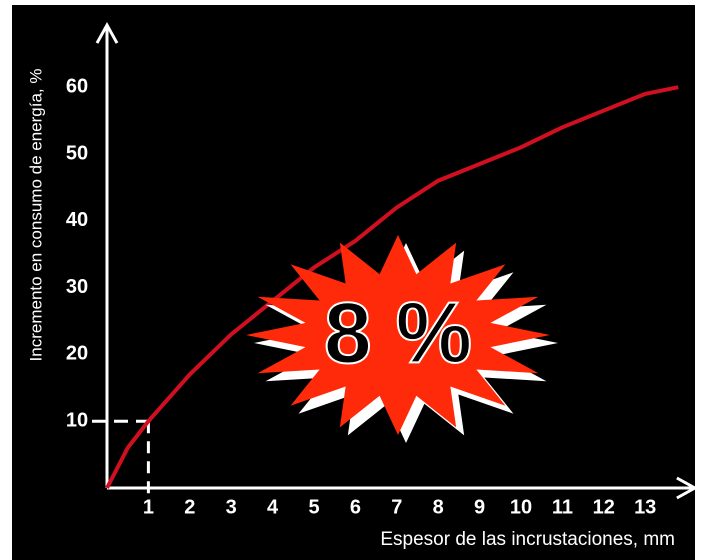 The height and width of the screenshot is (560, 701). I want to click on x-tick-label: 12, so click(604, 507).